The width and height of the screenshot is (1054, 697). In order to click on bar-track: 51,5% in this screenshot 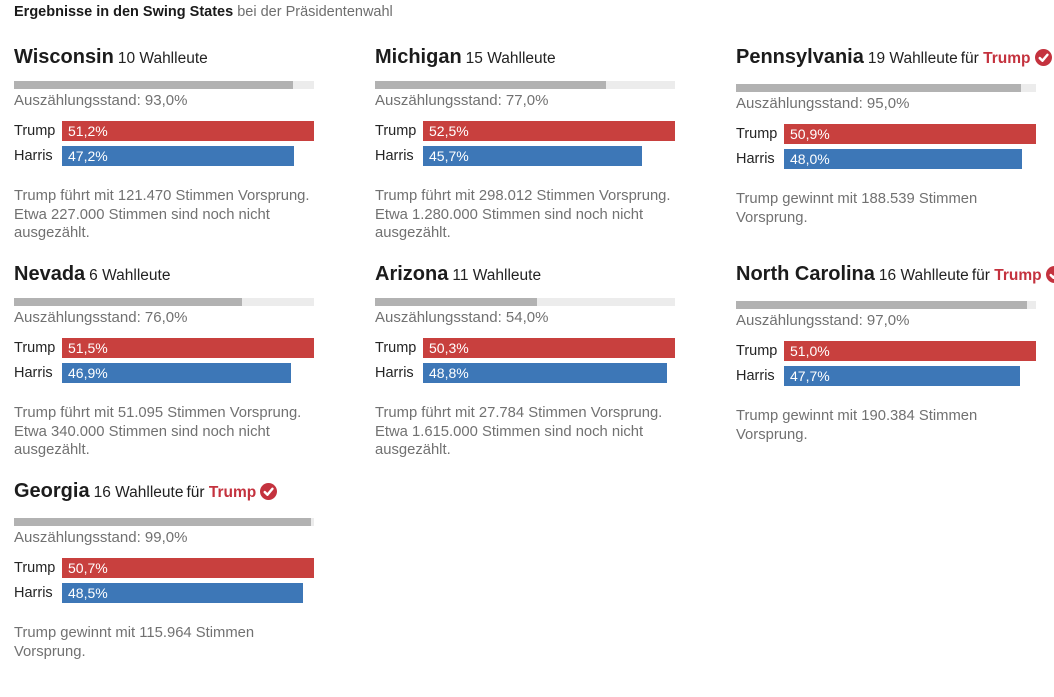, I will do `click(188, 348)`.